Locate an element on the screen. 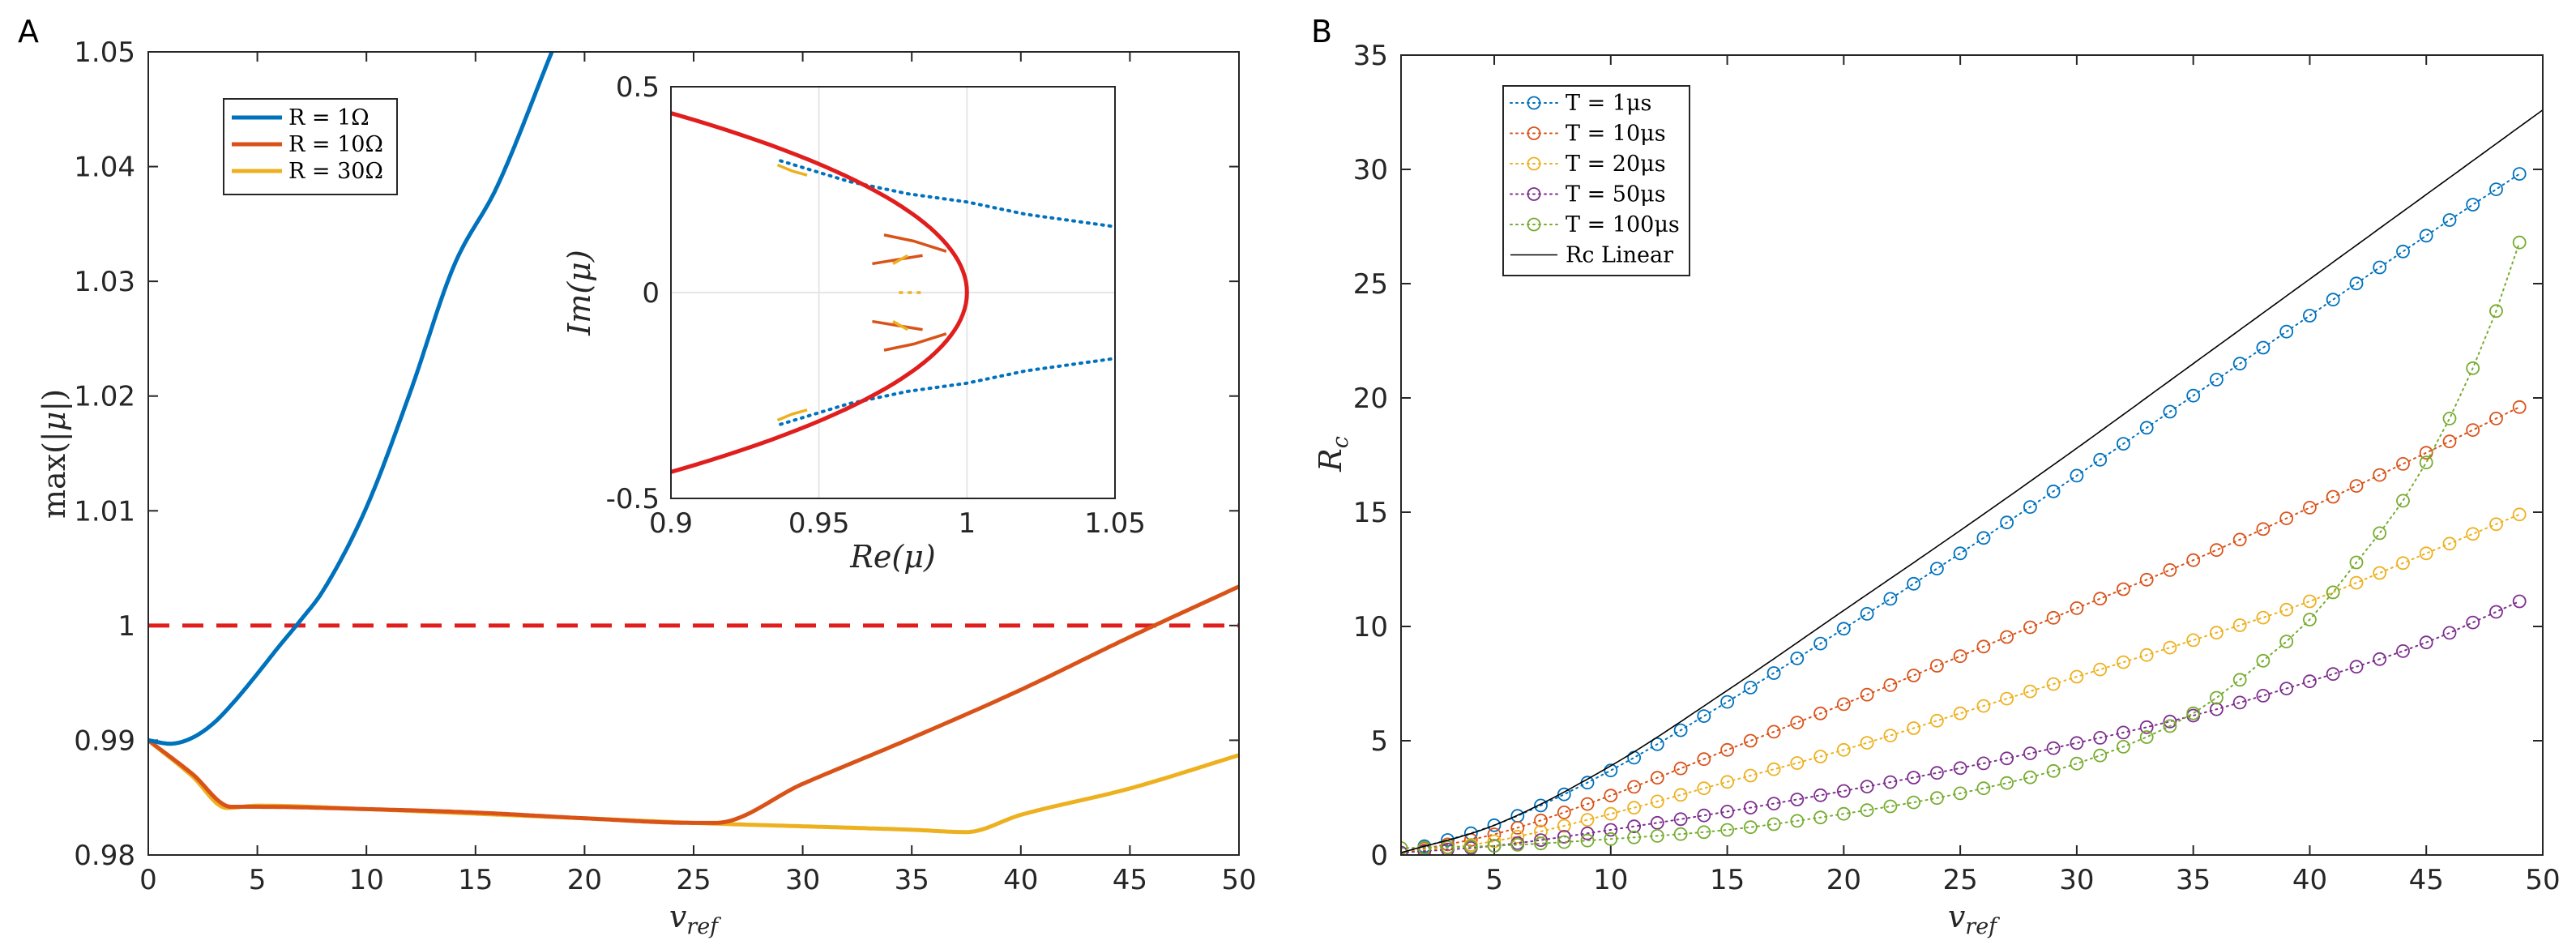 The width and height of the screenshot is (2576, 949). panel-a-xtick-label: 0 is located at coordinates (148, 880).